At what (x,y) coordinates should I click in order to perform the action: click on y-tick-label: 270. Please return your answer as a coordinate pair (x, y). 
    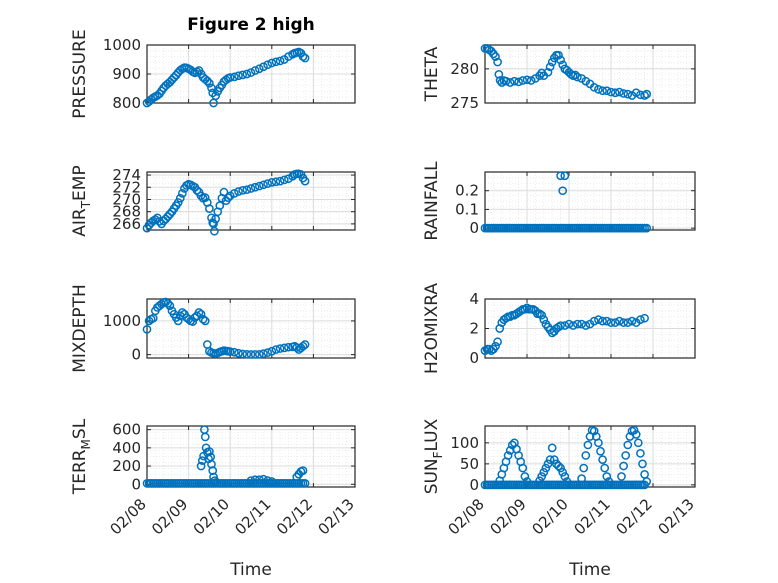
    Looking at the image, I should click on (126, 199).